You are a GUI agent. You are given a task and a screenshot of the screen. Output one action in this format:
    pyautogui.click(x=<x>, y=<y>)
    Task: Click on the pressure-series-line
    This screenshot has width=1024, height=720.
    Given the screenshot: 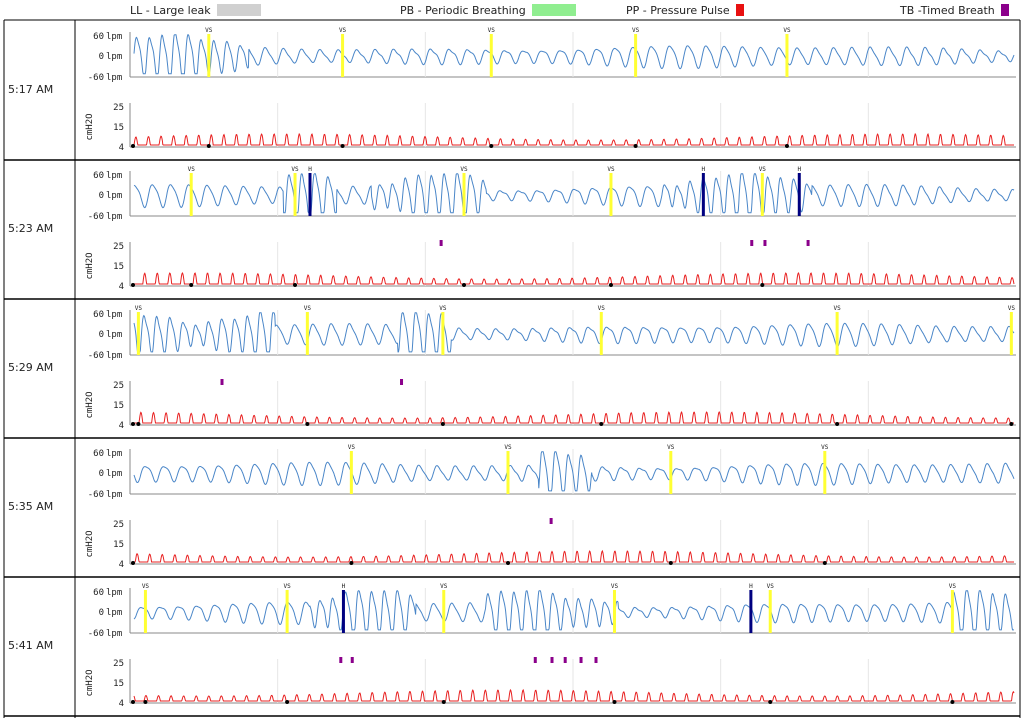 What is the action you would take?
    pyautogui.click(x=573, y=139)
    